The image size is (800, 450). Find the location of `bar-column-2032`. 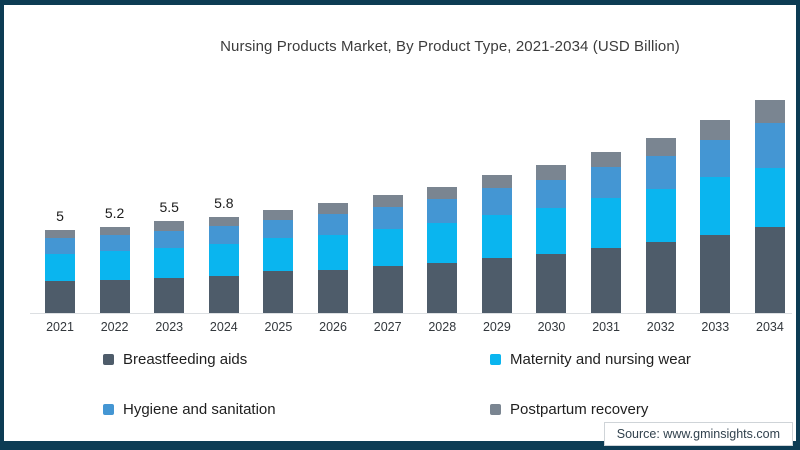

bar-column-2032 is located at coordinates (660, 199).